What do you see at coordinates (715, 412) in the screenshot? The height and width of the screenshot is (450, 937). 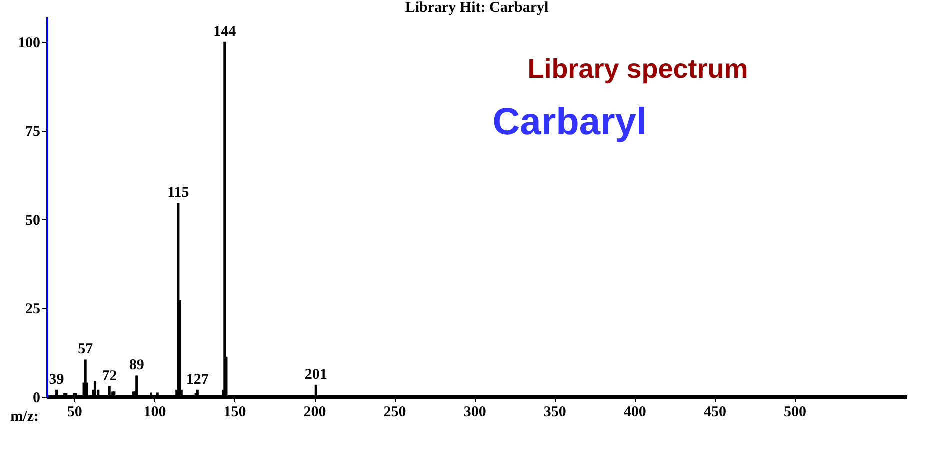 I see `x-tick-label: 450` at bounding box center [715, 412].